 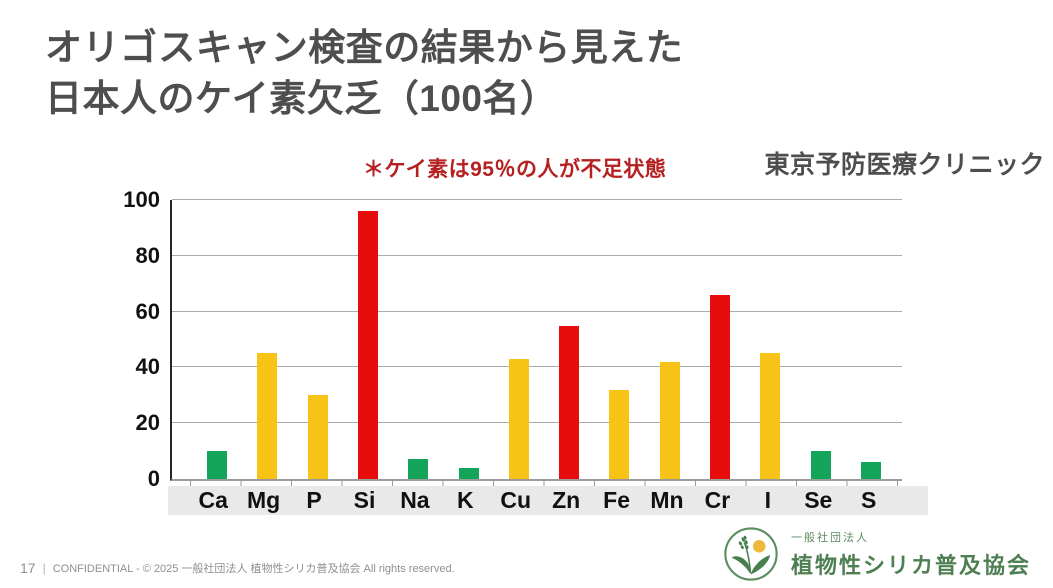 What do you see at coordinates (536, 483) in the screenshot?
I see `x-axis-ticks` at bounding box center [536, 483].